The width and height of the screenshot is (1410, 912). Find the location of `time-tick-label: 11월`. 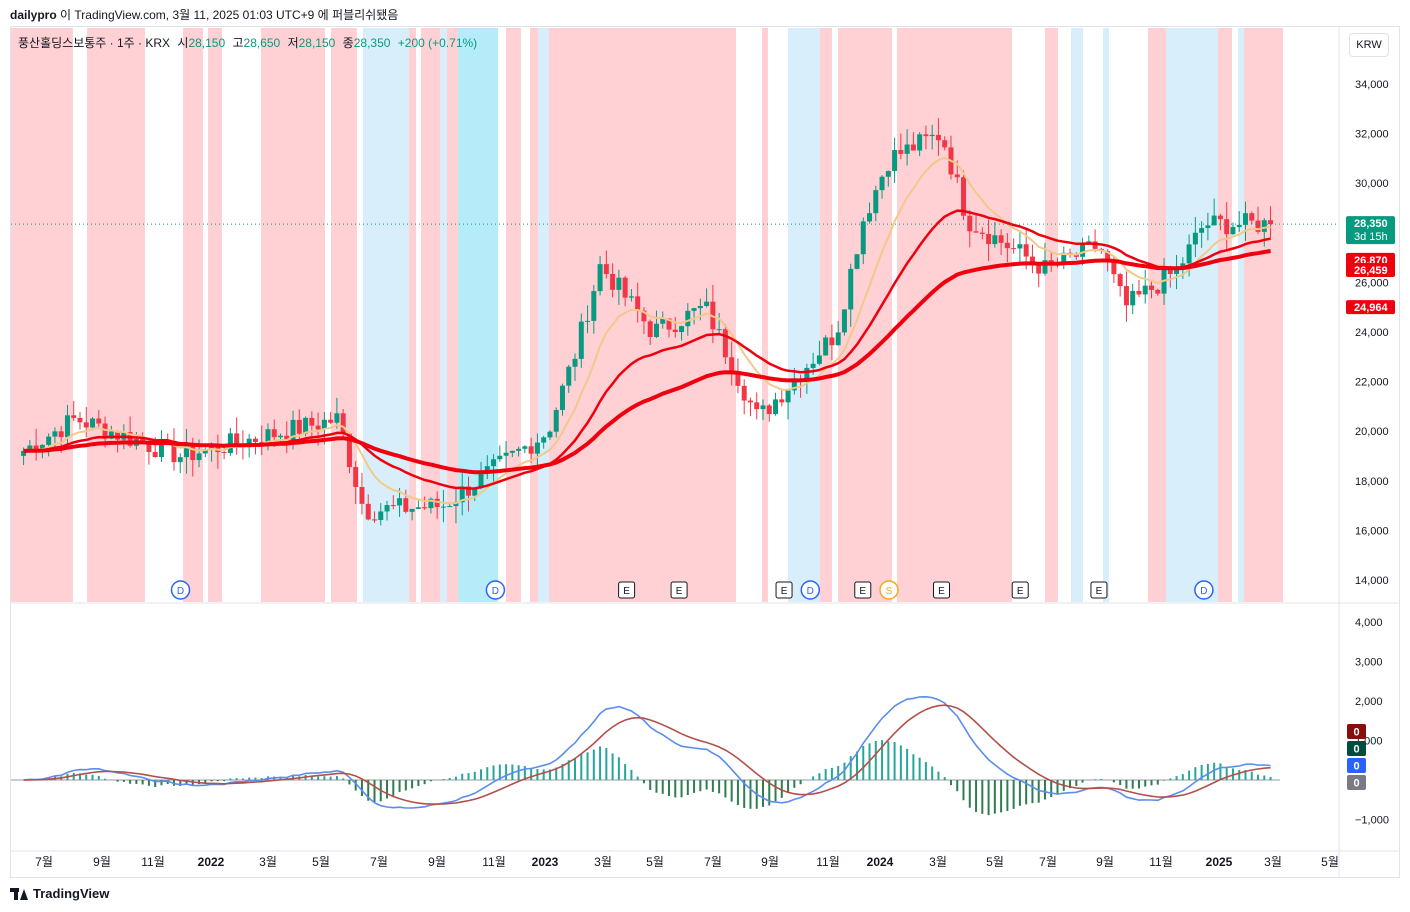

time-tick-label: 11월 is located at coordinates (1161, 862).